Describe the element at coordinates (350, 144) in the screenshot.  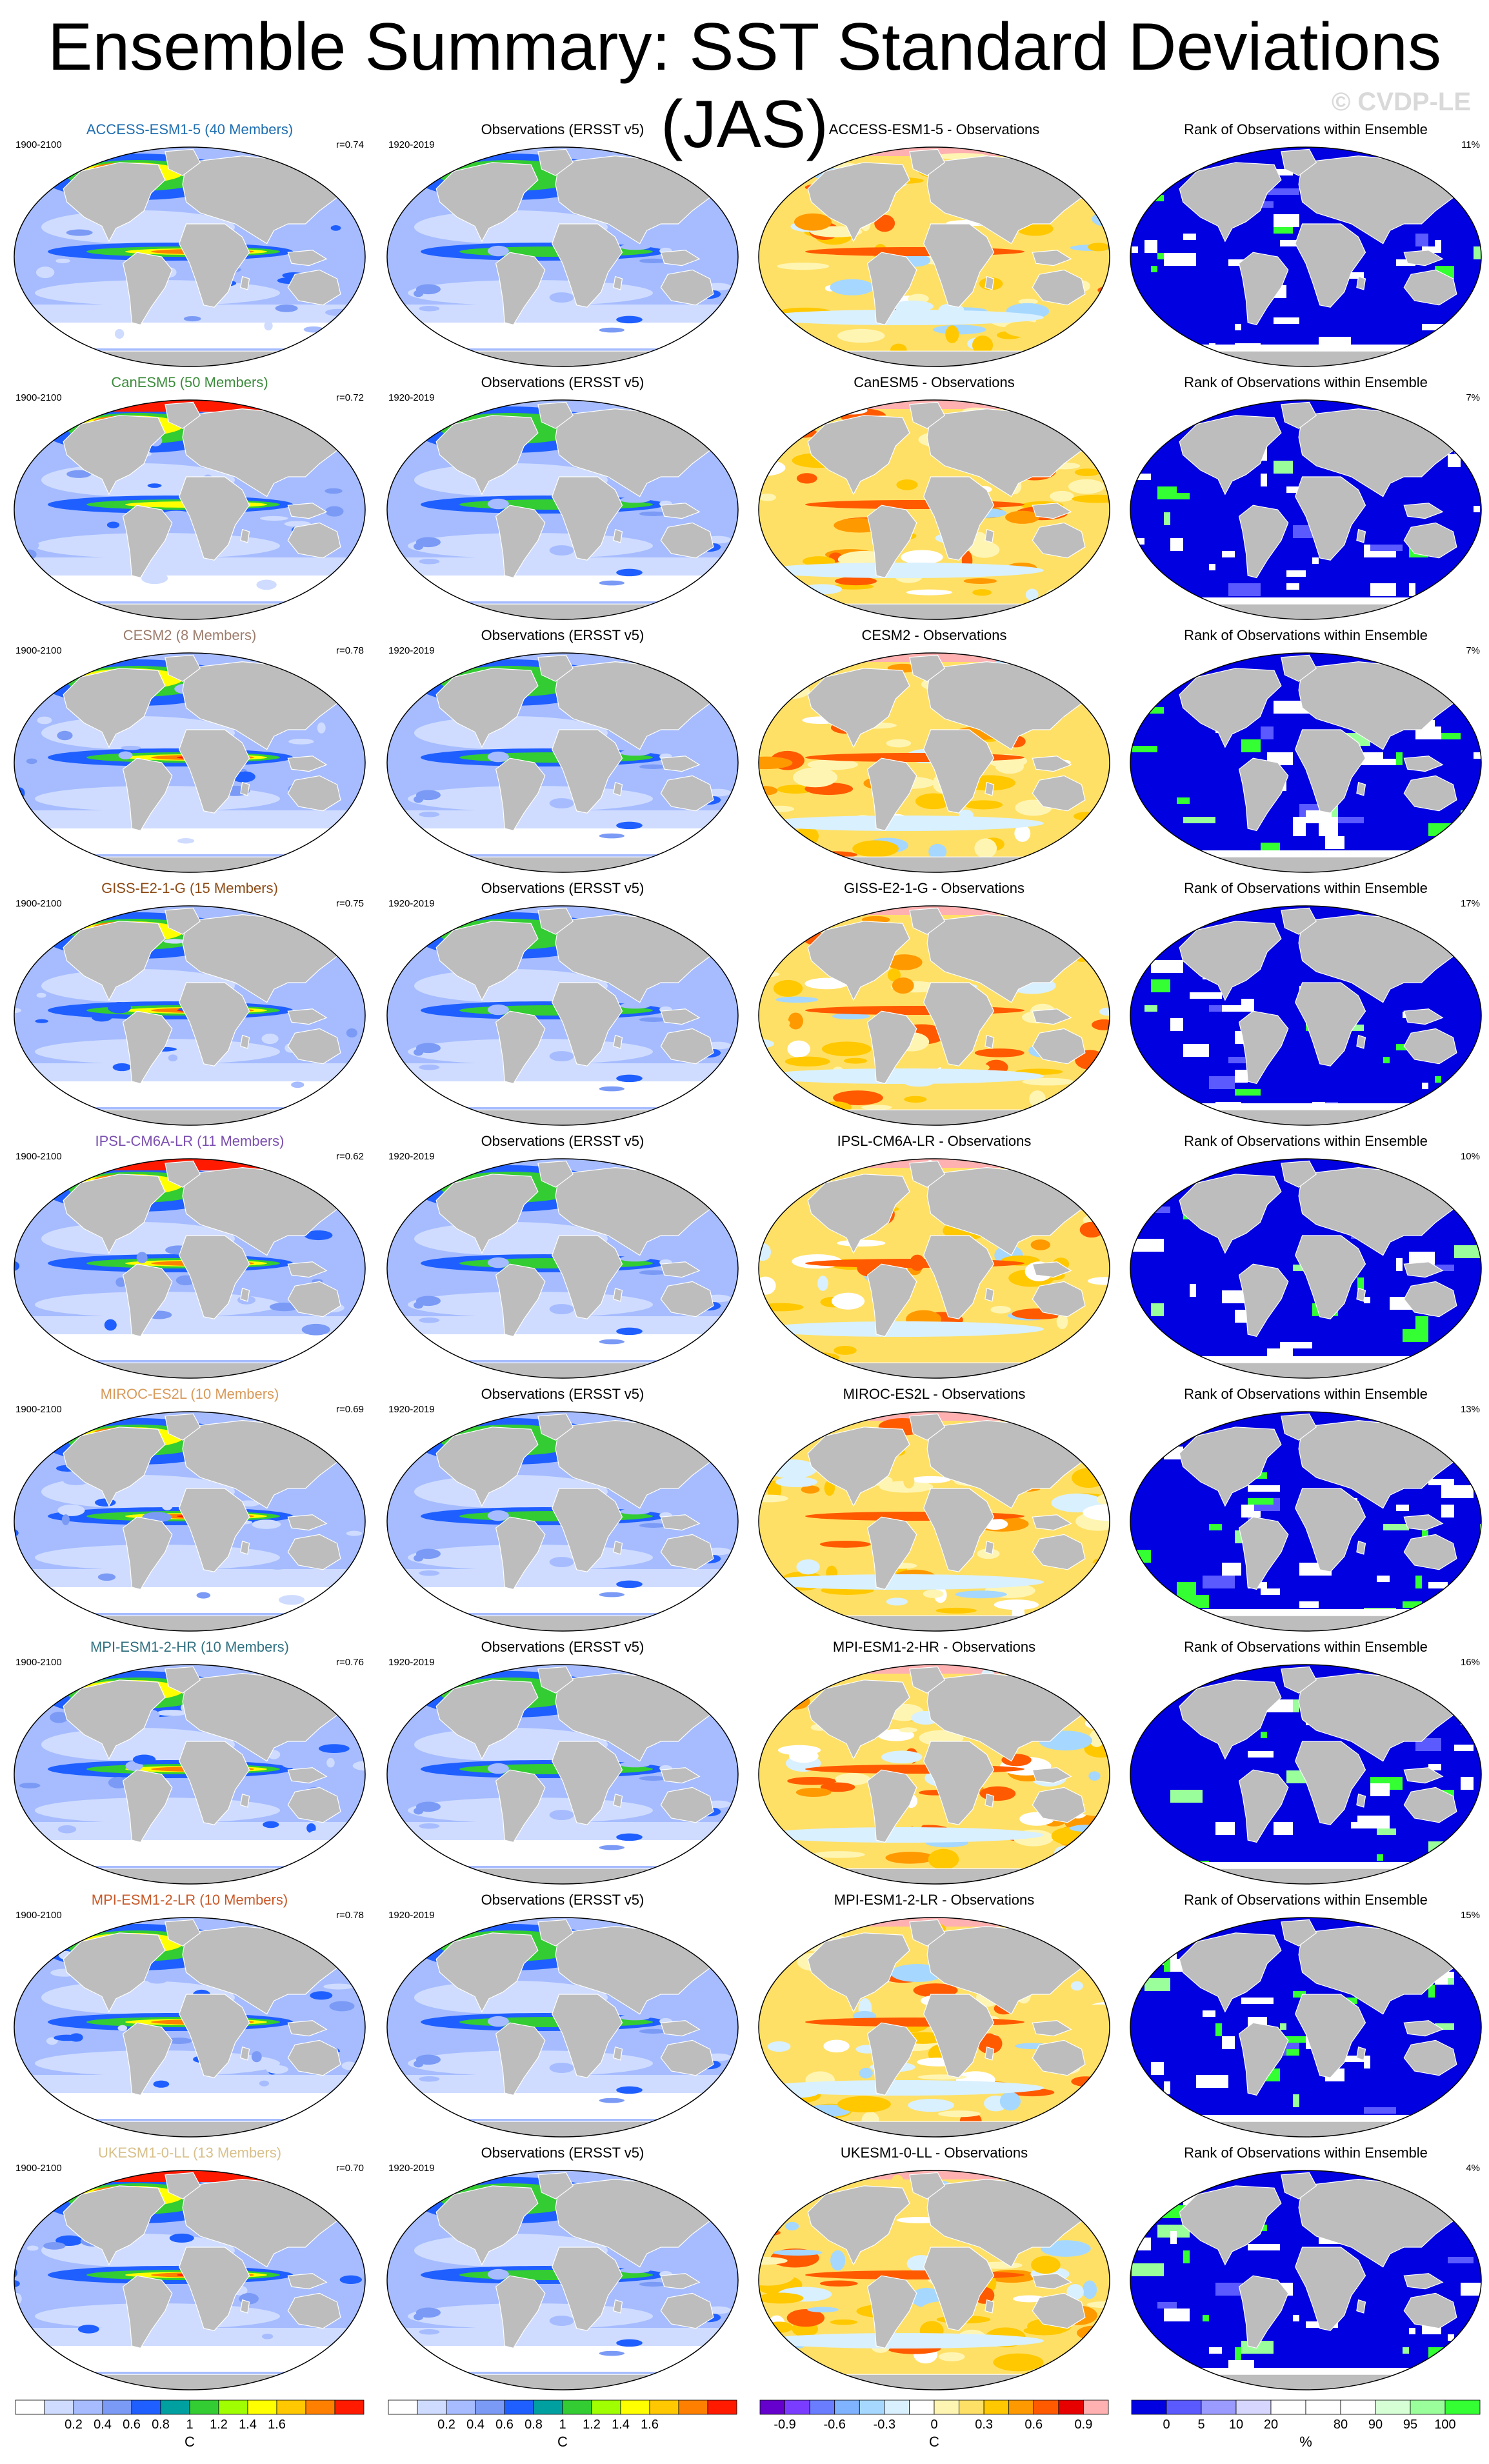
I see `pattern-correlation: r=0.74` at that location.